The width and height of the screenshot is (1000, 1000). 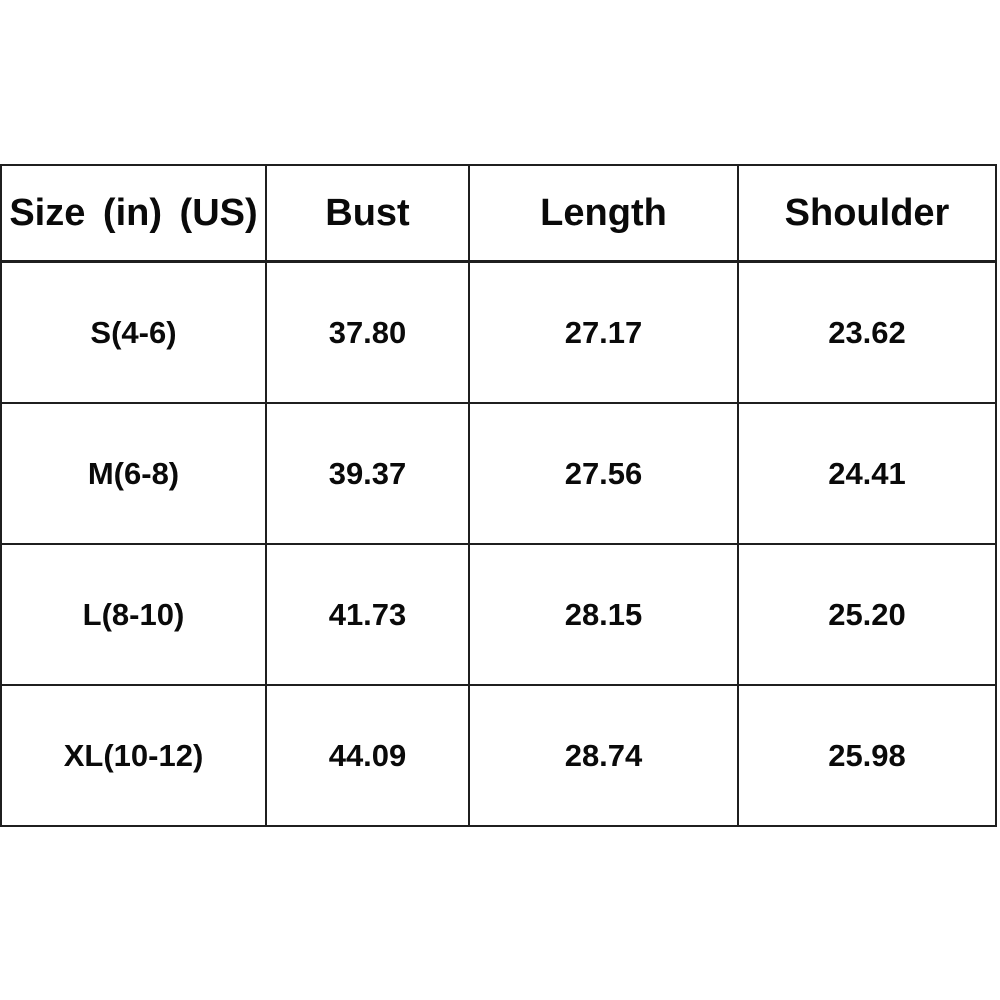 I want to click on header-bust: Bust, so click(x=367, y=213).